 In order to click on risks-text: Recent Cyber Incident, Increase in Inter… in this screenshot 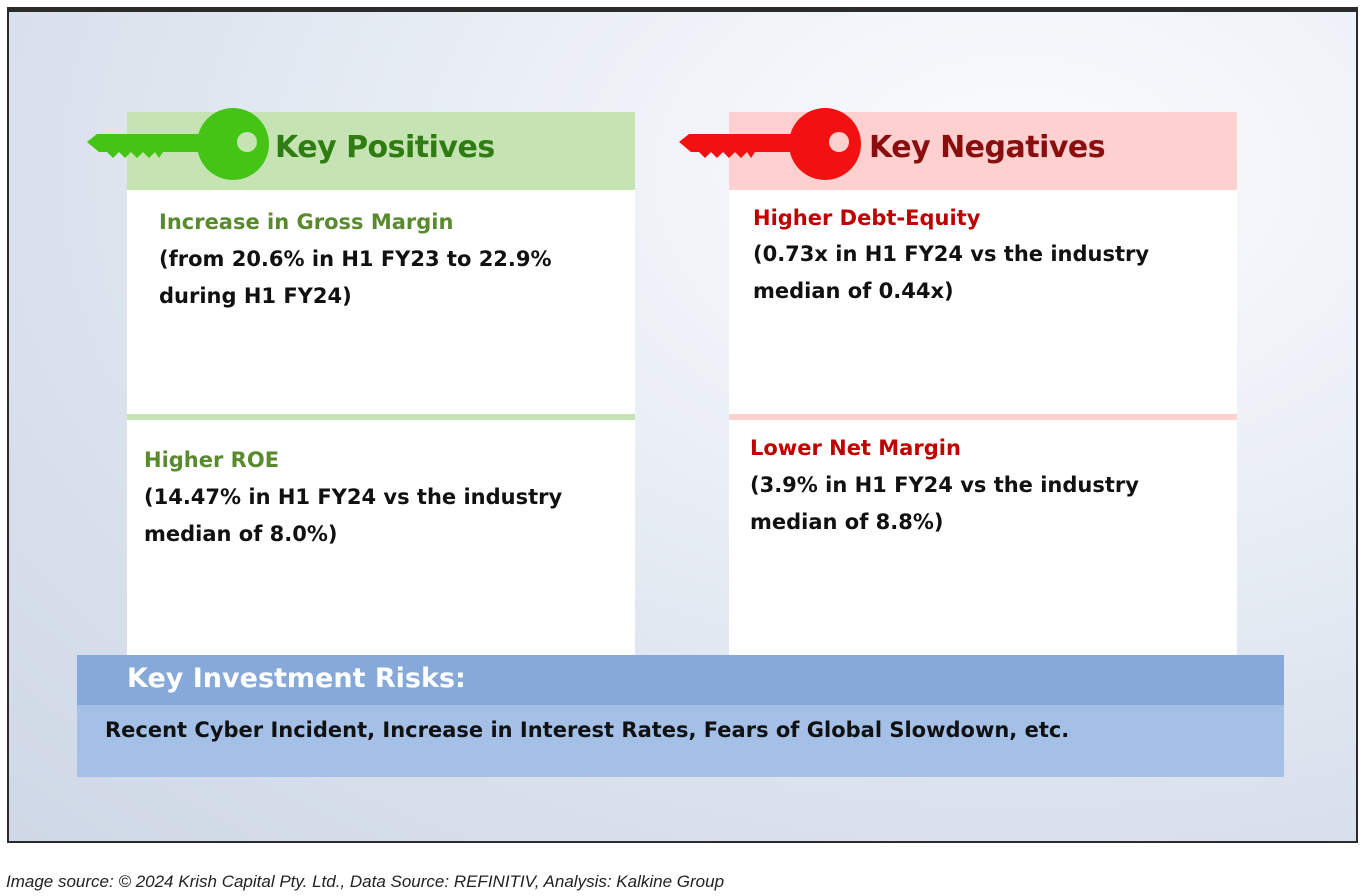, I will do `click(587, 730)`.